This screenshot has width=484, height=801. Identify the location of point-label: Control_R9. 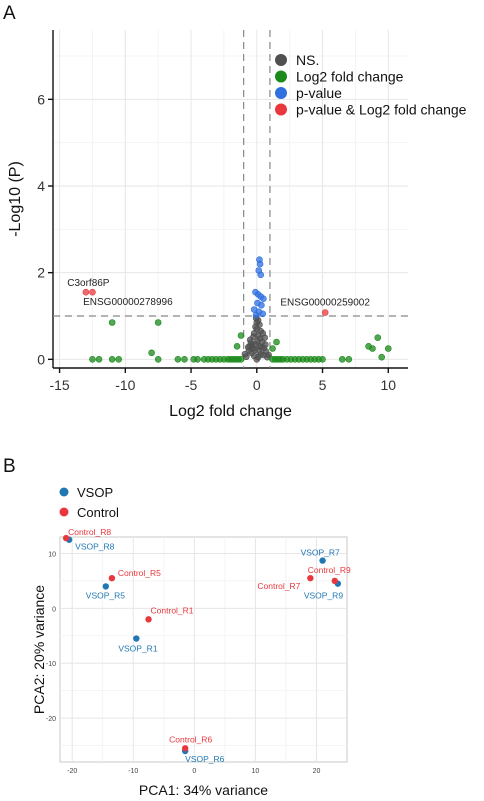
(329, 570).